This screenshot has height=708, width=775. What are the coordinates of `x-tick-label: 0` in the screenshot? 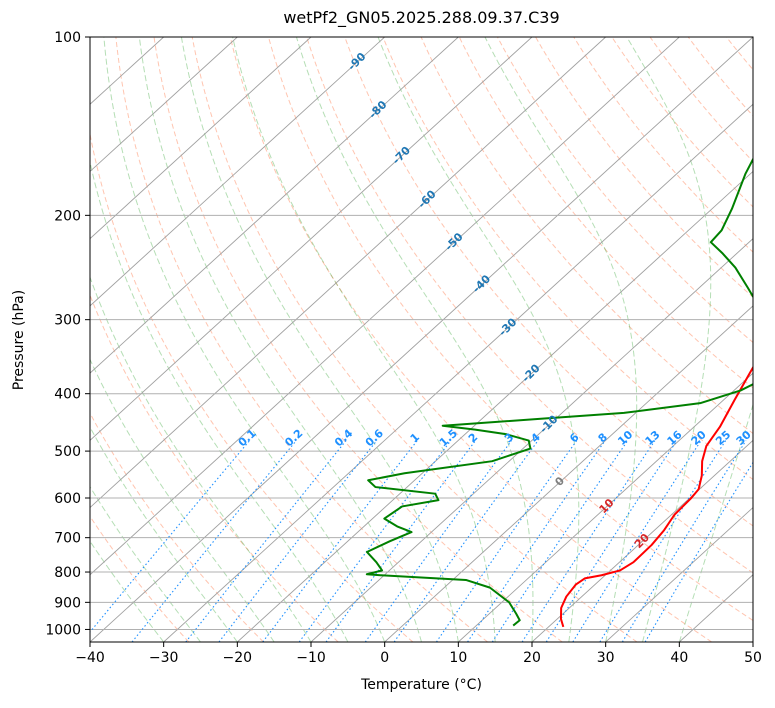 It's located at (384, 658).